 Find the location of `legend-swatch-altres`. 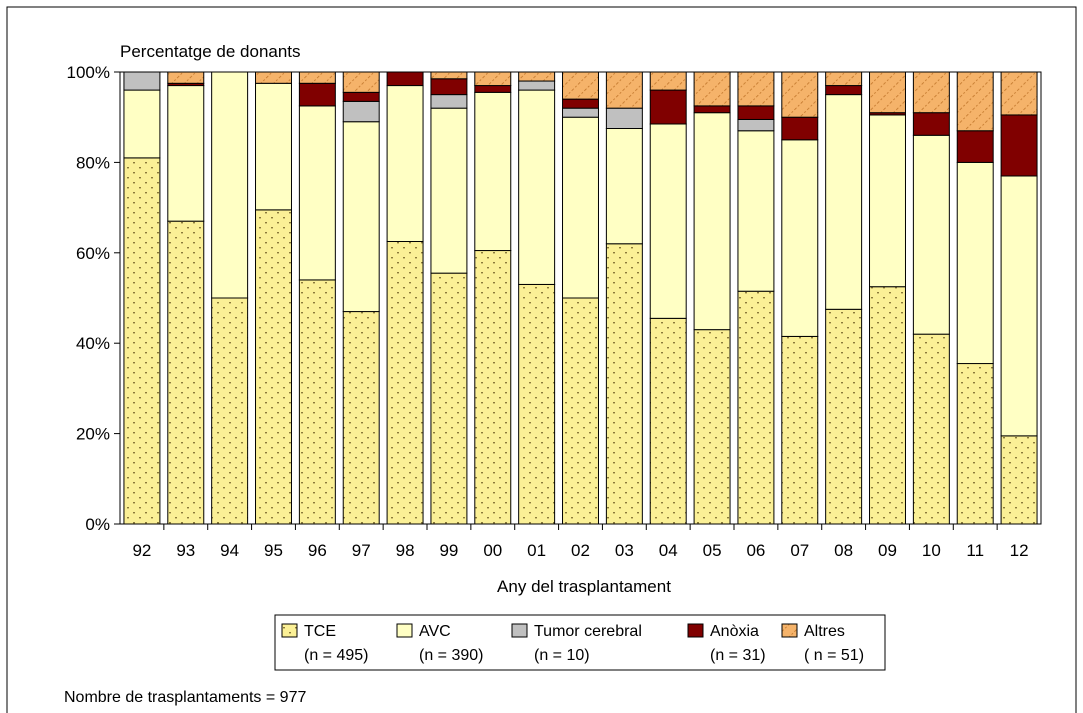

legend-swatch-altres is located at coordinates (789, 630).